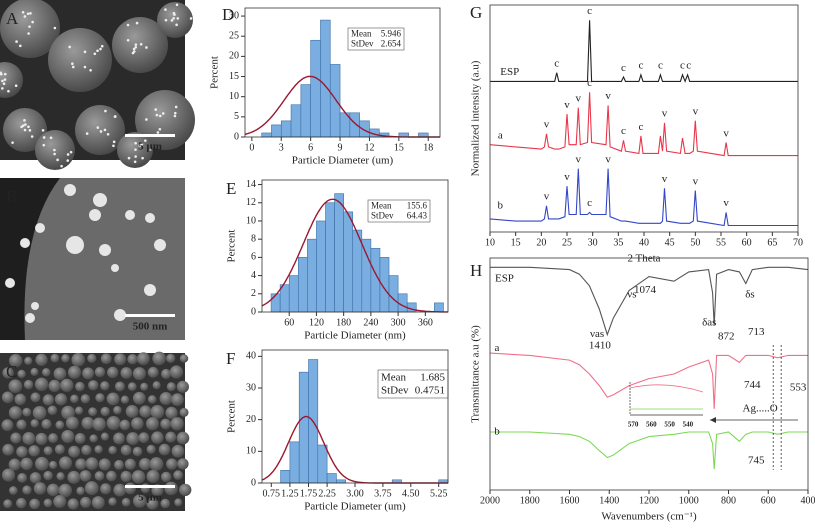 The width and height of the screenshot is (815, 531). What do you see at coordinates (369, 147) in the screenshot?
I see `x-tick-label: 12` at bounding box center [369, 147].